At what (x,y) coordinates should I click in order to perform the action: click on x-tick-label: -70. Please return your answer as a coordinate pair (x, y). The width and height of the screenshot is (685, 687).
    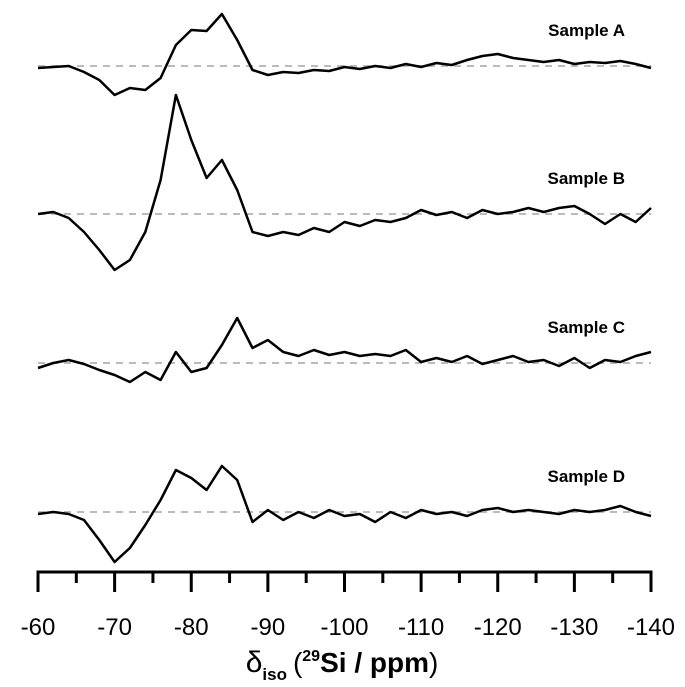
    Looking at the image, I should click on (114, 627).